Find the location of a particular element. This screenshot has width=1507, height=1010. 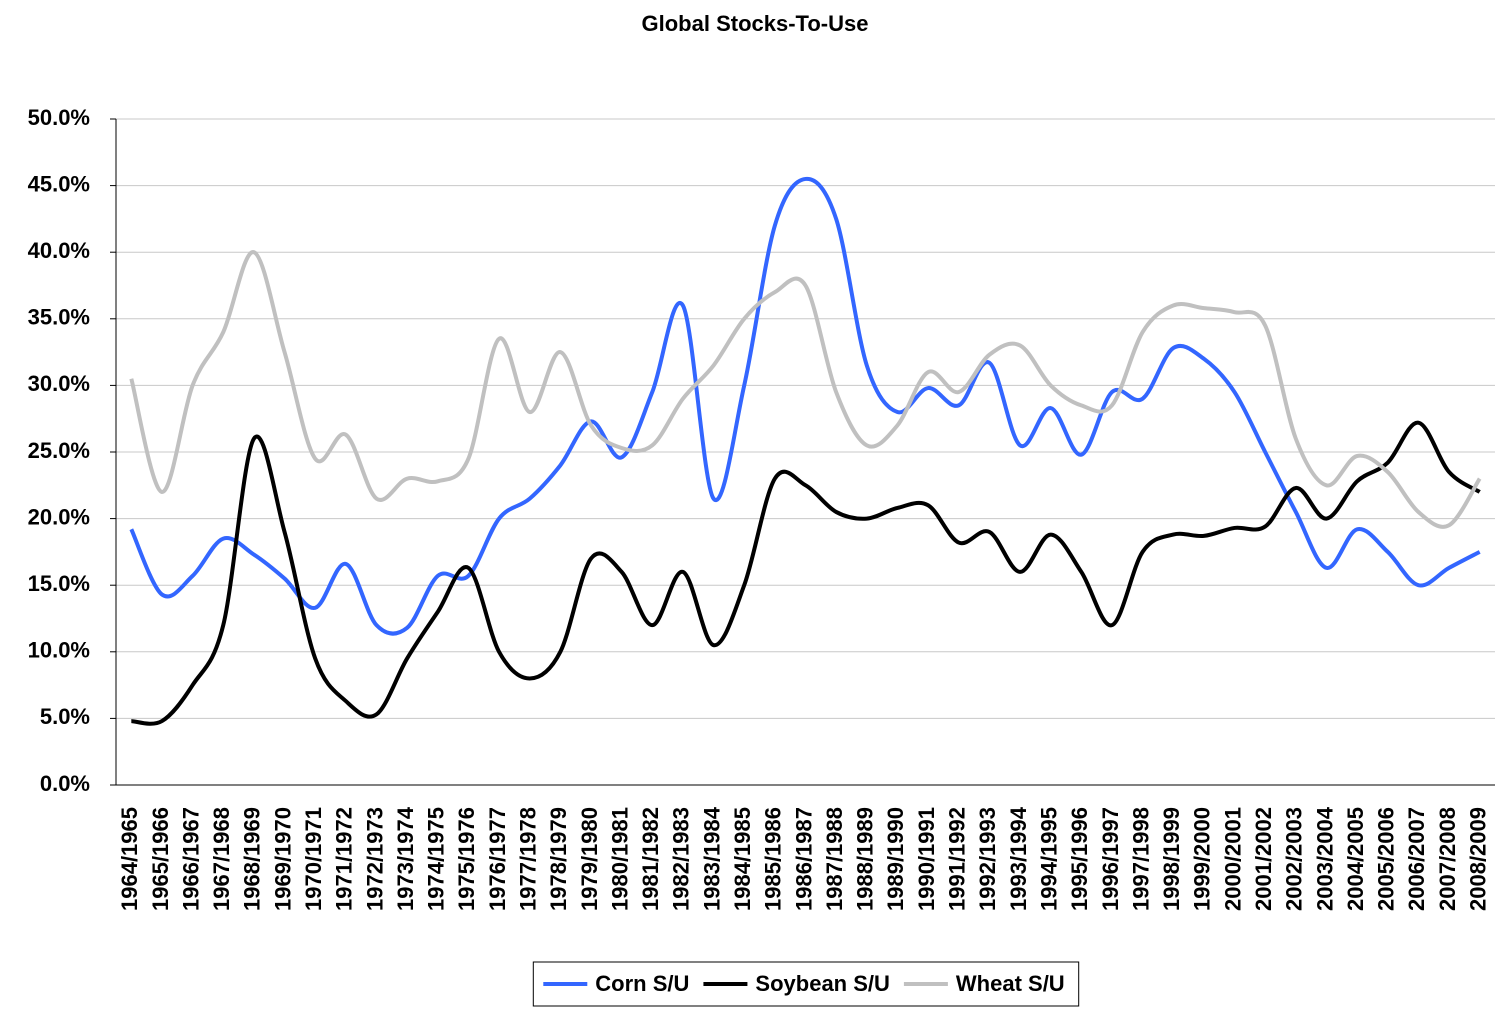

x-tick-label: 1996/1997 is located at coordinates (1110, 859).